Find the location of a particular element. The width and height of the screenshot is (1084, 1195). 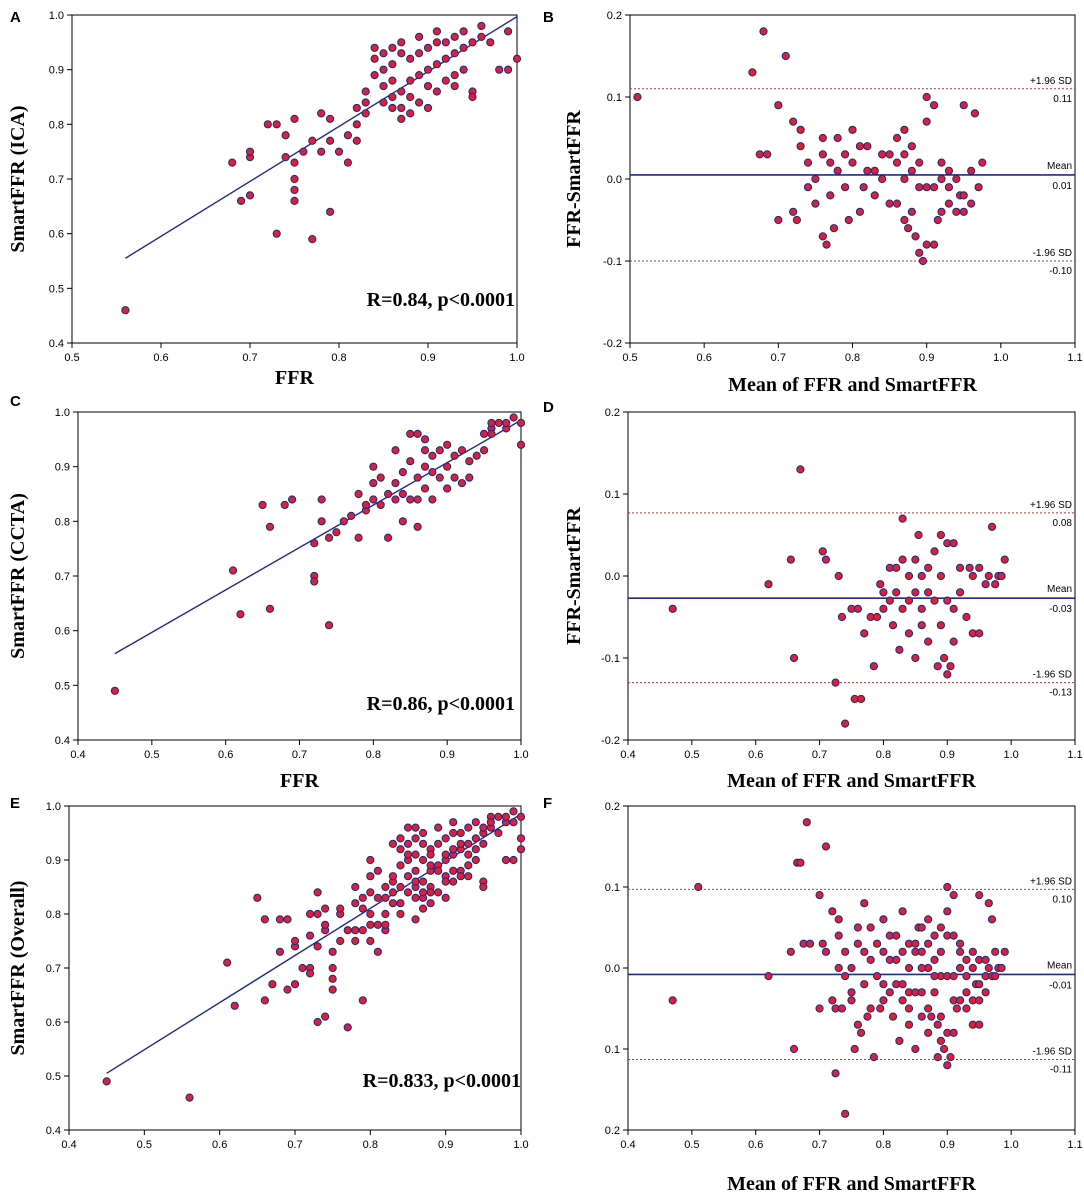

mean-name: Mean is located at coordinates (1059, 166).